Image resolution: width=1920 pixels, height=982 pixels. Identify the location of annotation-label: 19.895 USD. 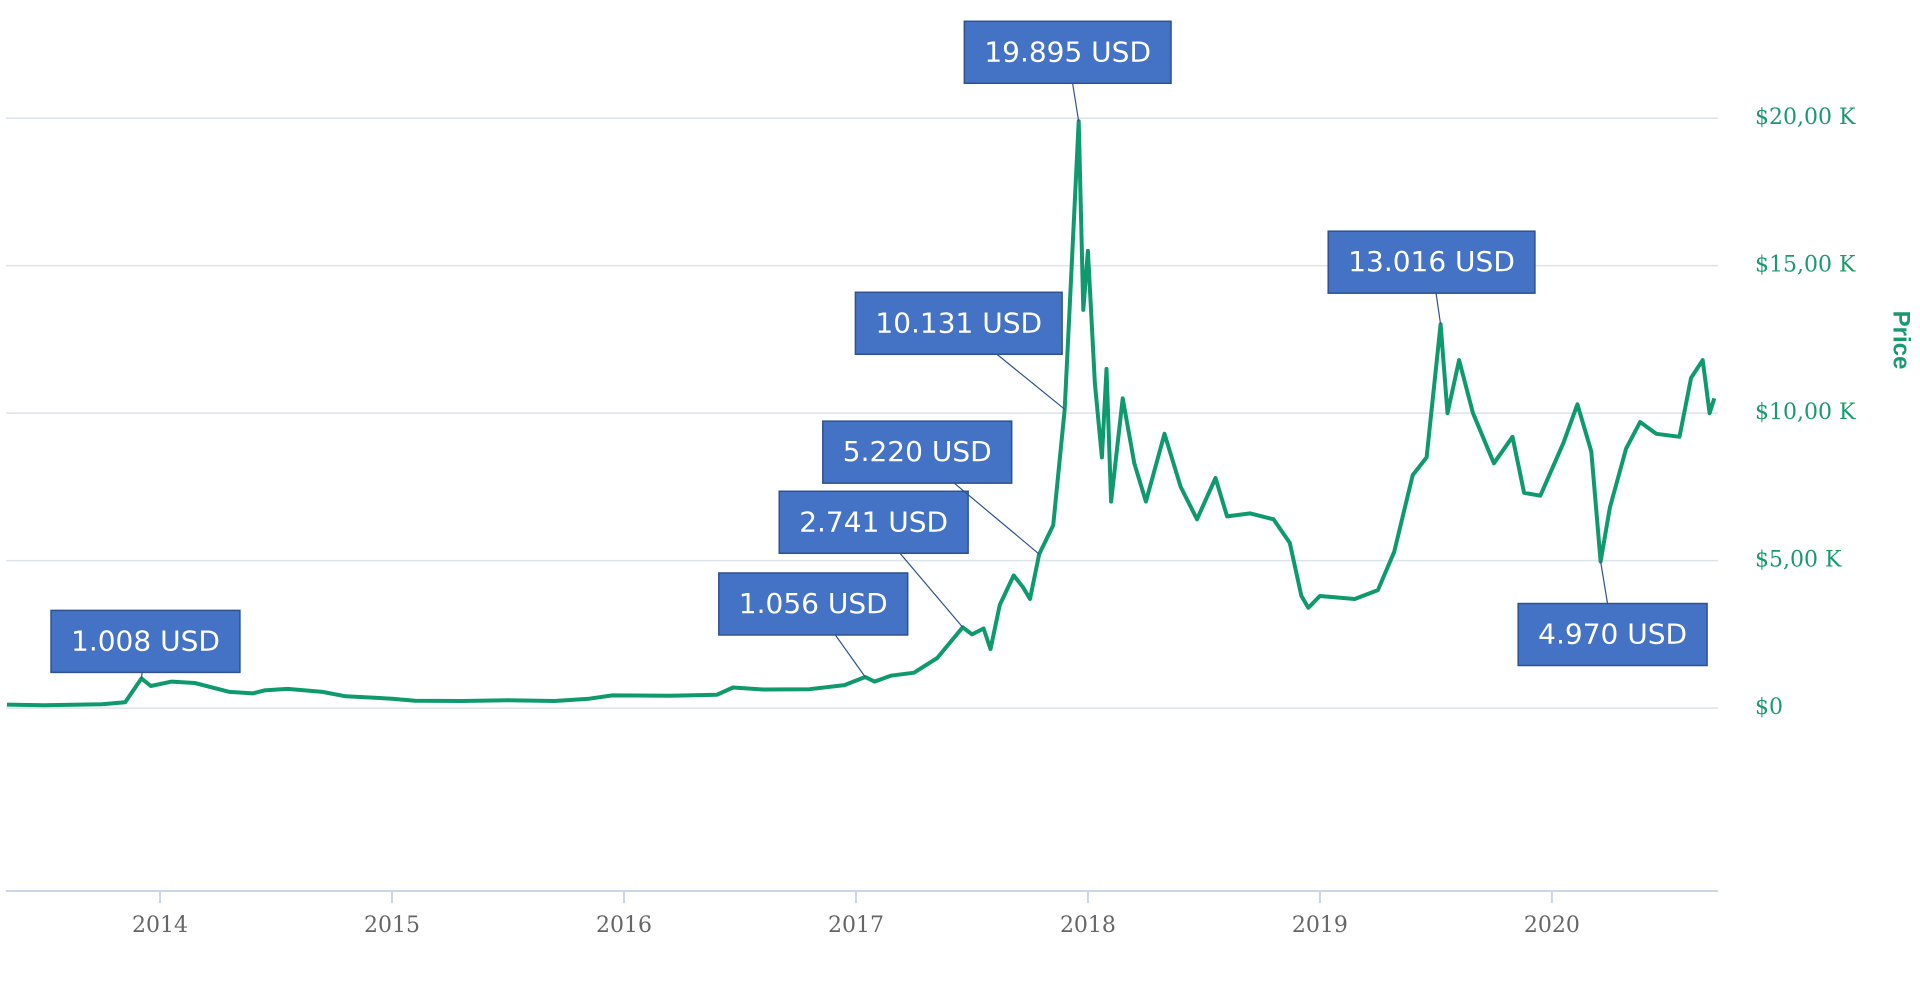
(1067, 51).